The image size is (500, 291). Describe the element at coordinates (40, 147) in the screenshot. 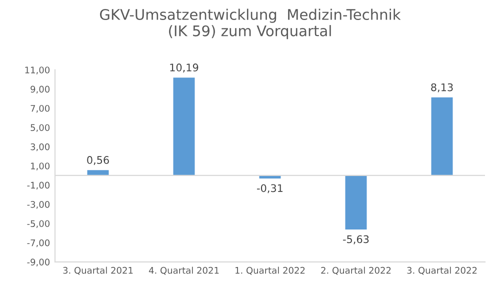

I see `y-tick-label: 3,00` at that location.